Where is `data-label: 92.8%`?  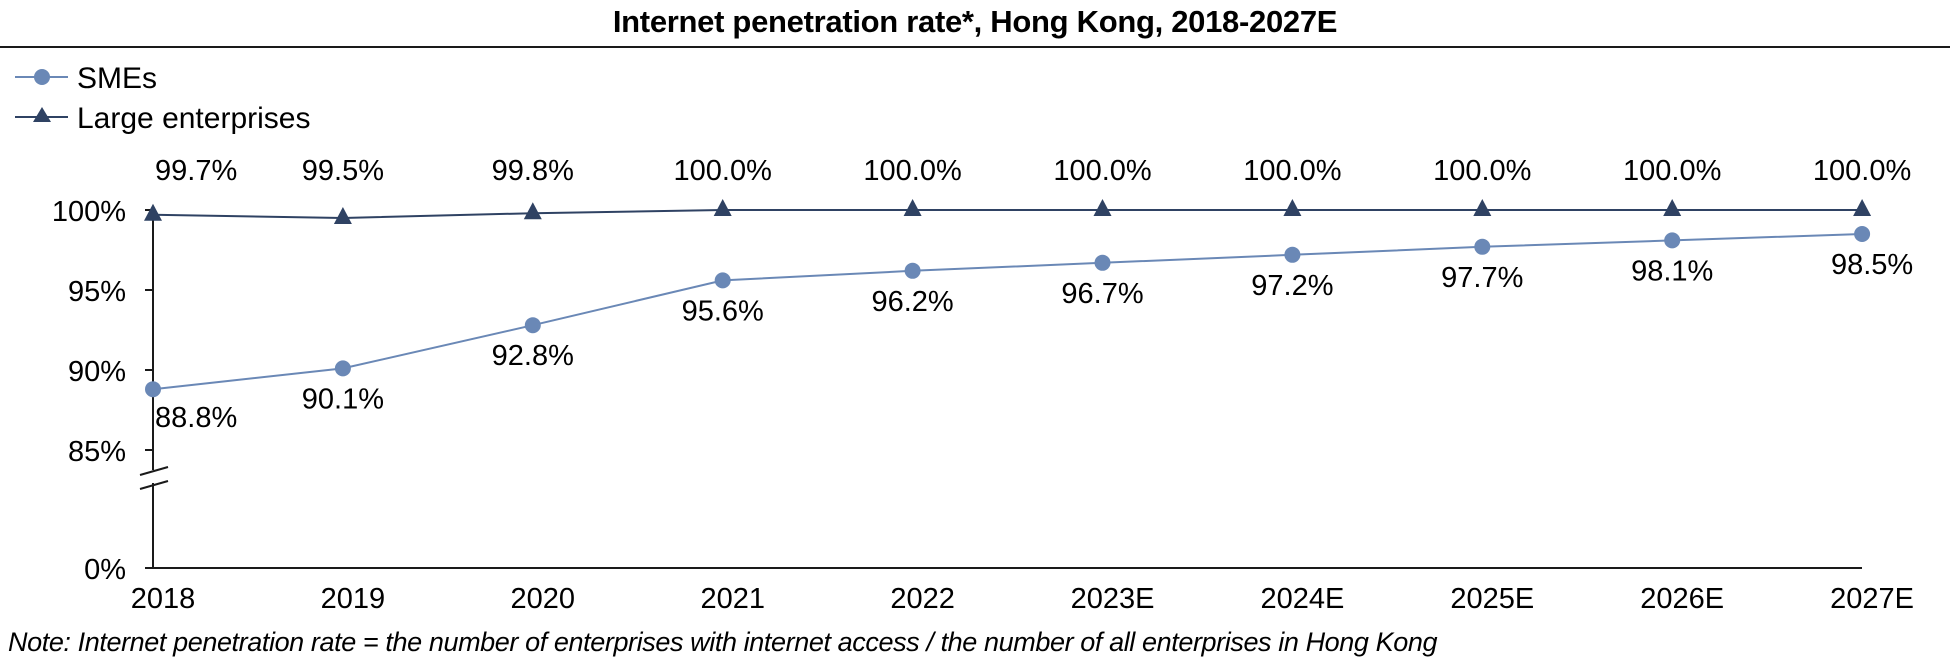 data-label: 92.8% is located at coordinates (533, 356).